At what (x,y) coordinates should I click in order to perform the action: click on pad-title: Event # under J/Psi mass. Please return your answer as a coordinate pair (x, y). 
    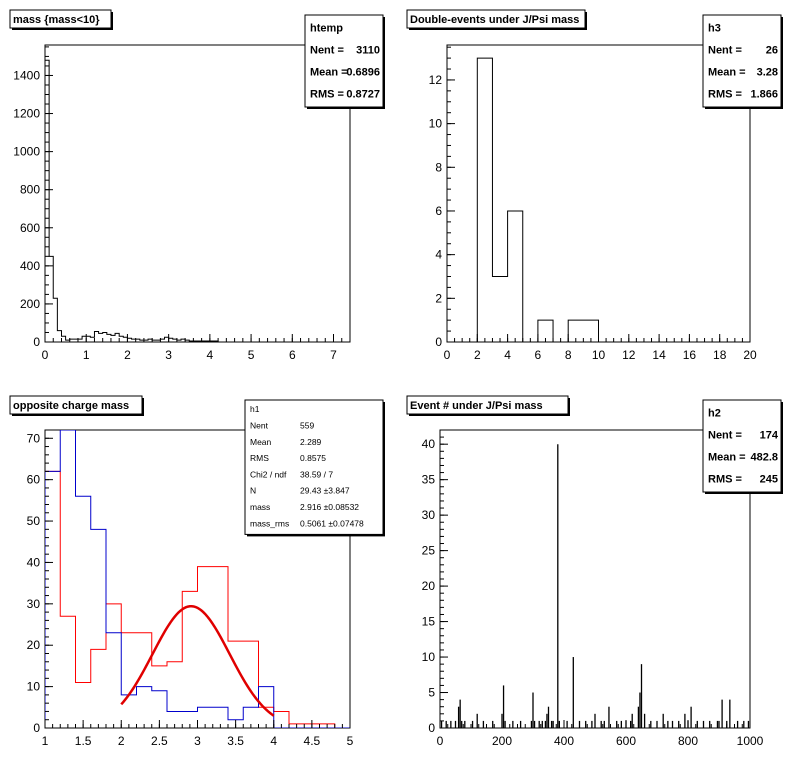
    Looking at the image, I should click on (476, 406).